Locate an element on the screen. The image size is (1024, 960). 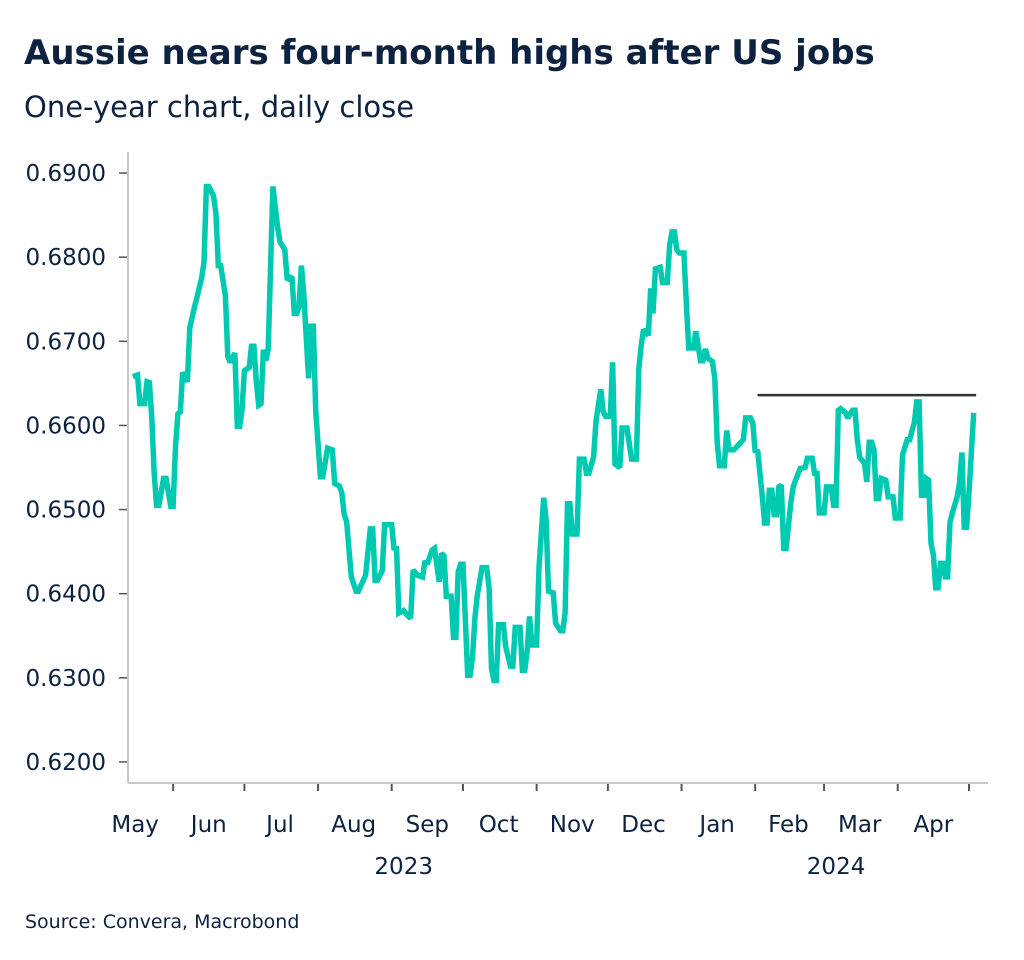
y-tick-label: 0.6600 is located at coordinates (66, 426).